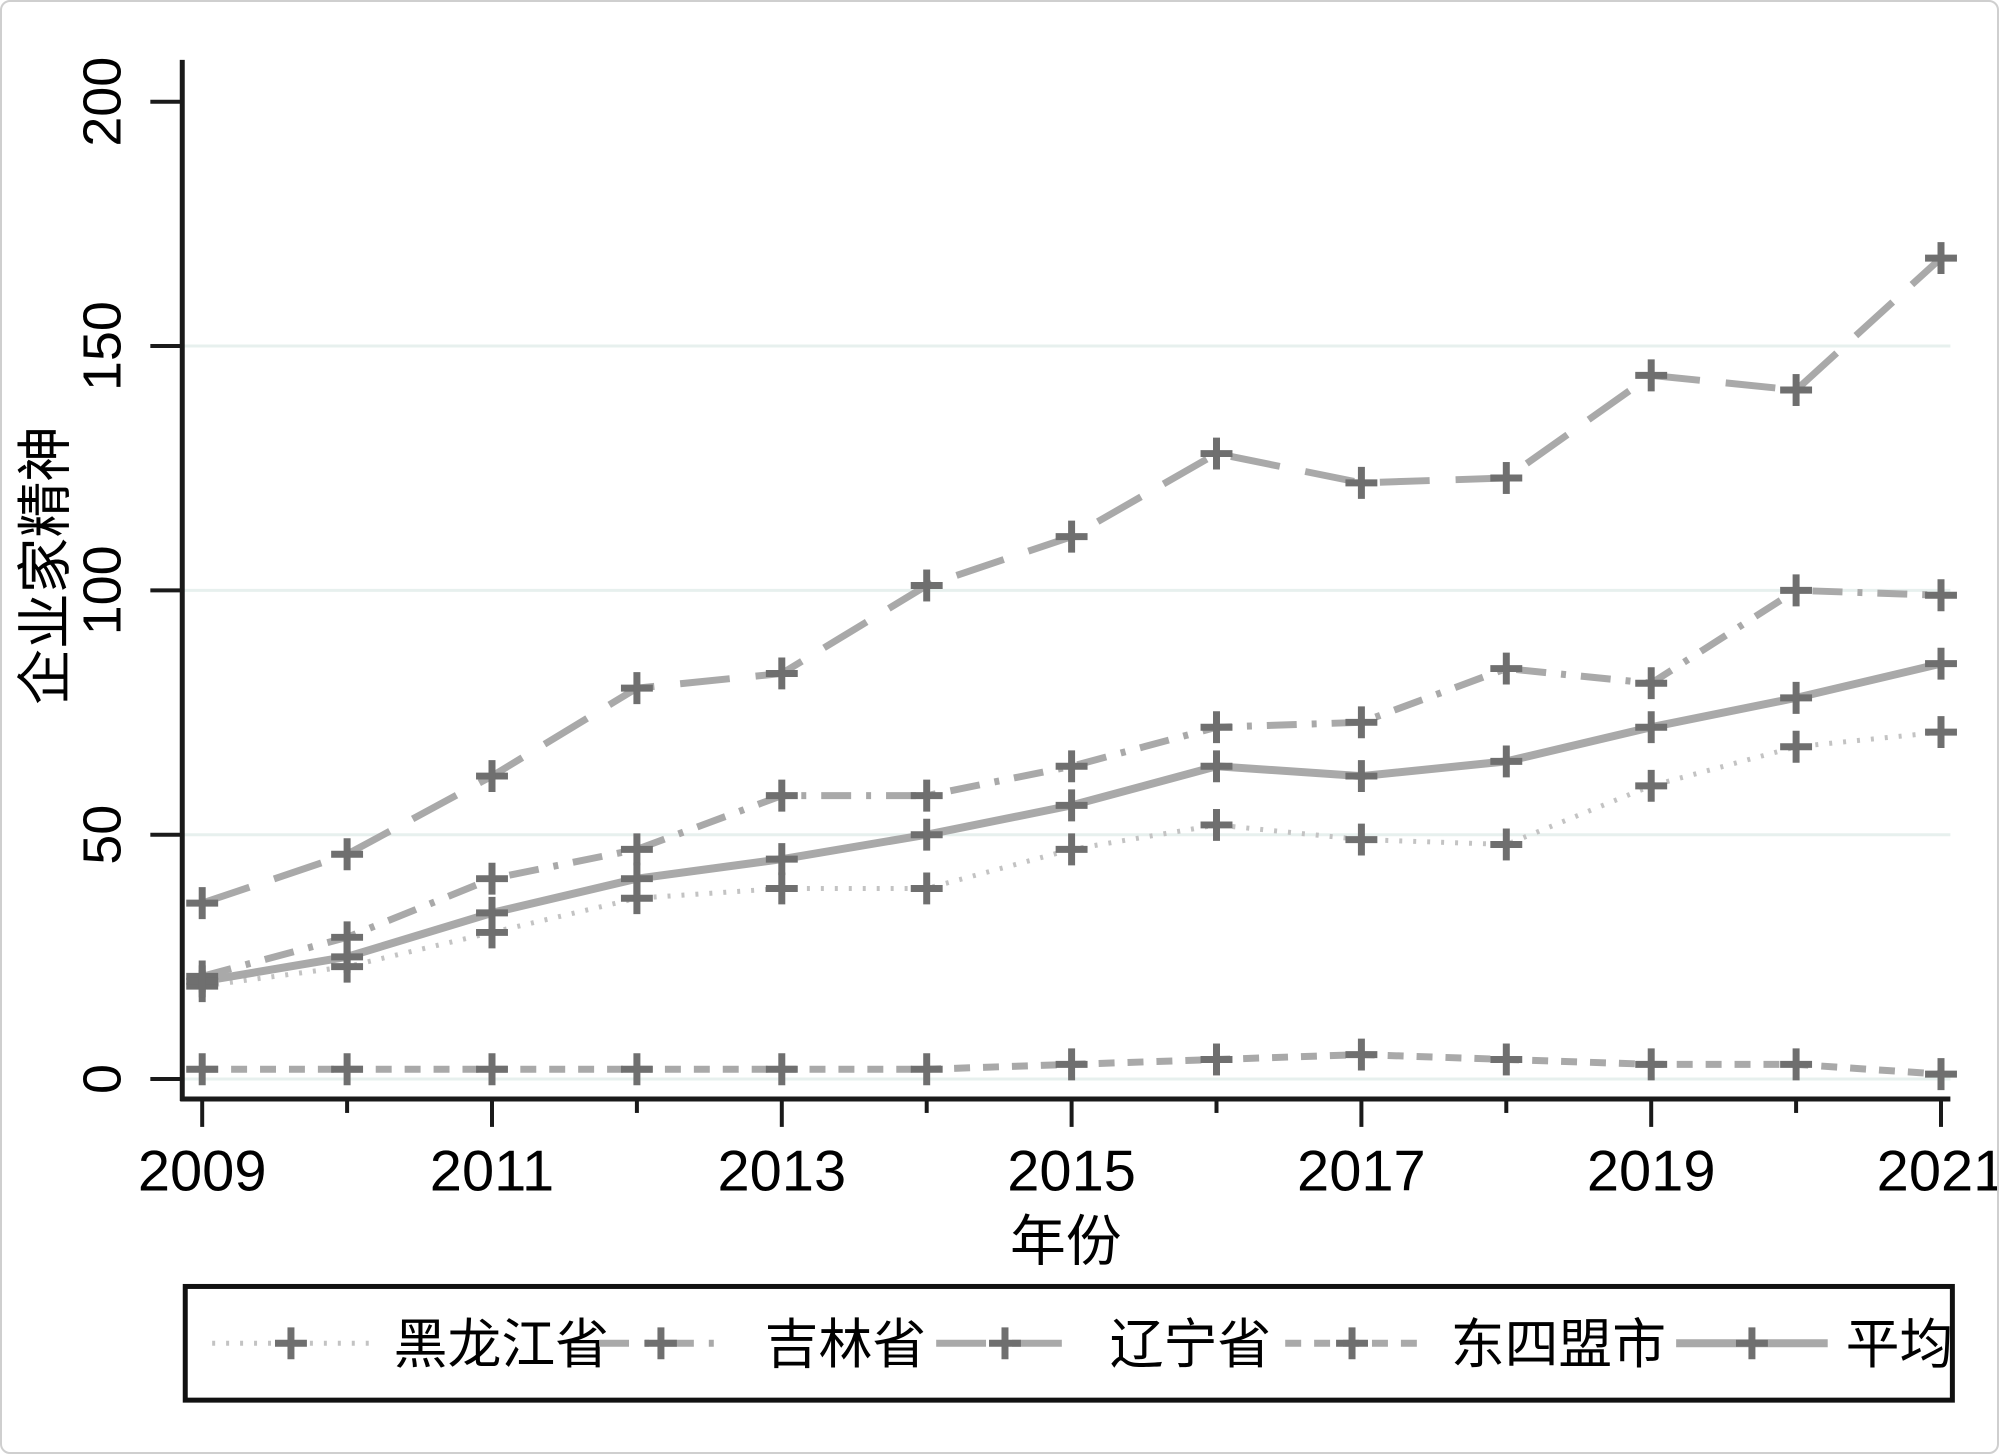 This screenshot has height=1454, width=1999. I want to click on legend-label: 平均, so click(1900, 1345).